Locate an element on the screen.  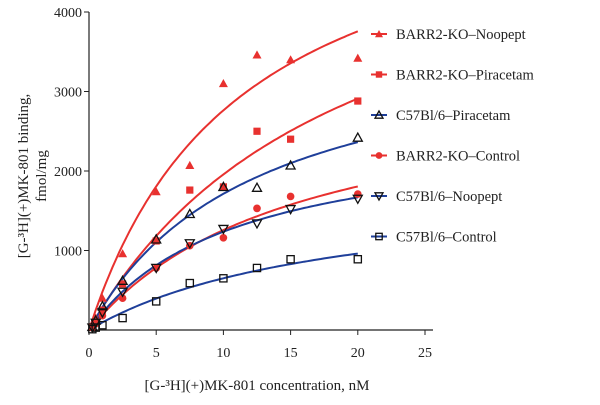
legend-label: C57Bl/6–Control is located at coordinates (446, 238).